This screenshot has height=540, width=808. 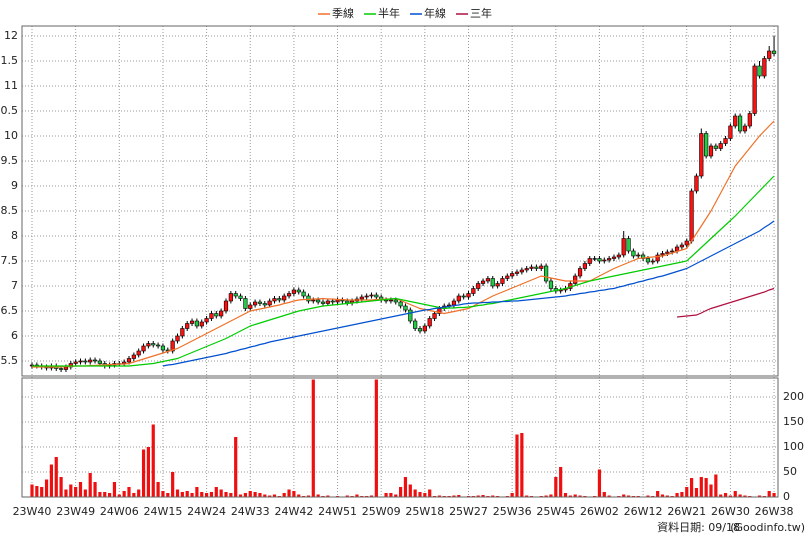 What do you see at coordinates (10, 260) in the screenshot?
I see `y-tick-label: 7.5` at bounding box center [10, 260].